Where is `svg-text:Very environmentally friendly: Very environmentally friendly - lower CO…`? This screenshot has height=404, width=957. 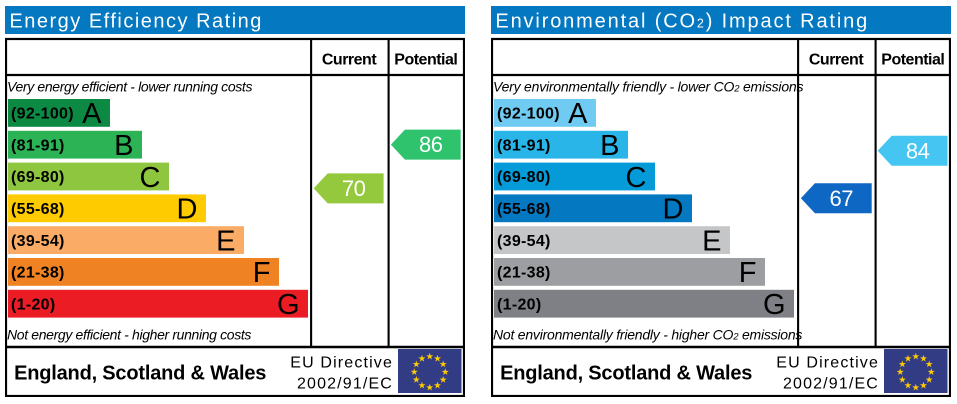 svg-text:Very environmentally friendly: Very environmentally friendly - lower CO… is located at coordinates (648, 87).